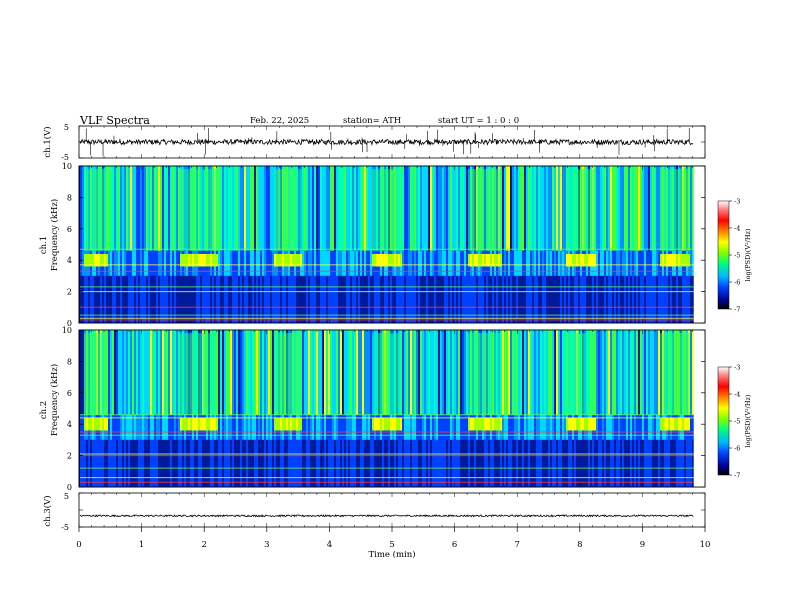 The image size is (792, 612). Describe the element at coordinates (279, 121) in the screenshot. I see `date-label: Feb. 22, 2025` at that location.